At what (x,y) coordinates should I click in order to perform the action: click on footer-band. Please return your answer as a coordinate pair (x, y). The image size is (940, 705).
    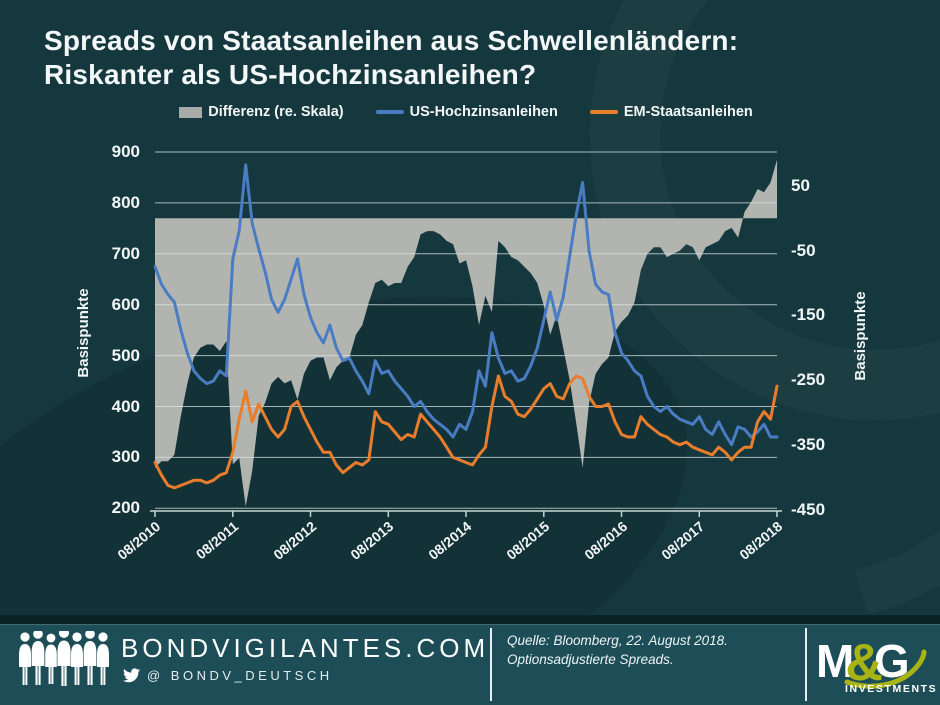
    Looking at the image, I should click on (470, 664).